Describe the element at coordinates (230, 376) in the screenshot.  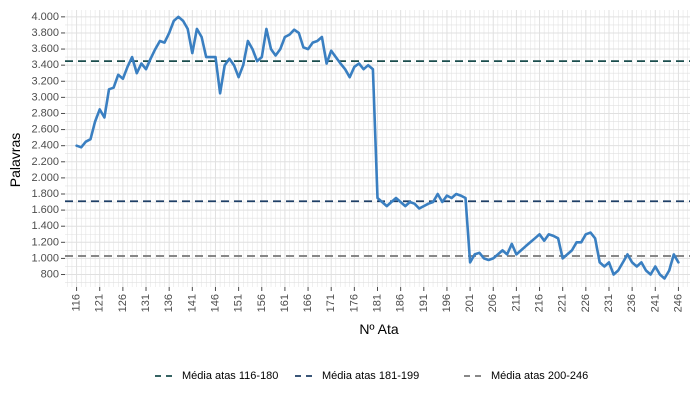
I see `legend-label: Média atas 116-180` at that location.